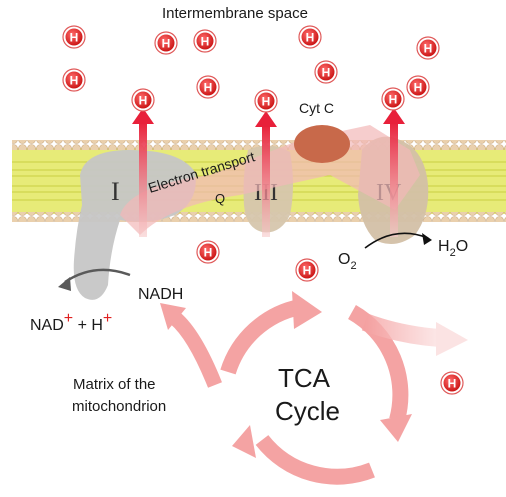 The image size is (506, 497). I want to click on proton-h-8: H, so click(326, 72).